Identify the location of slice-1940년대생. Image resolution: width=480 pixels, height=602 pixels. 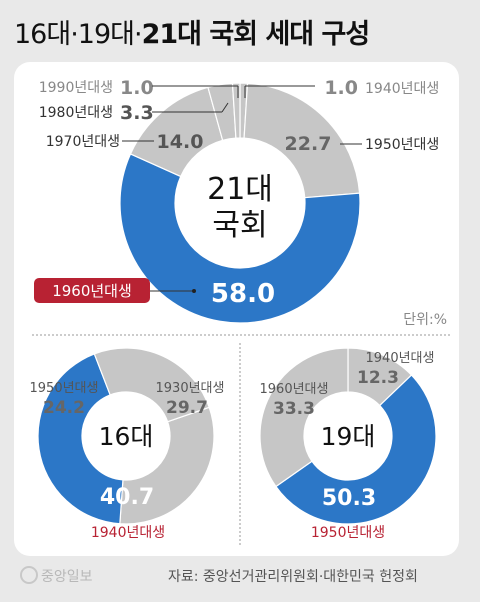
(80, 439).